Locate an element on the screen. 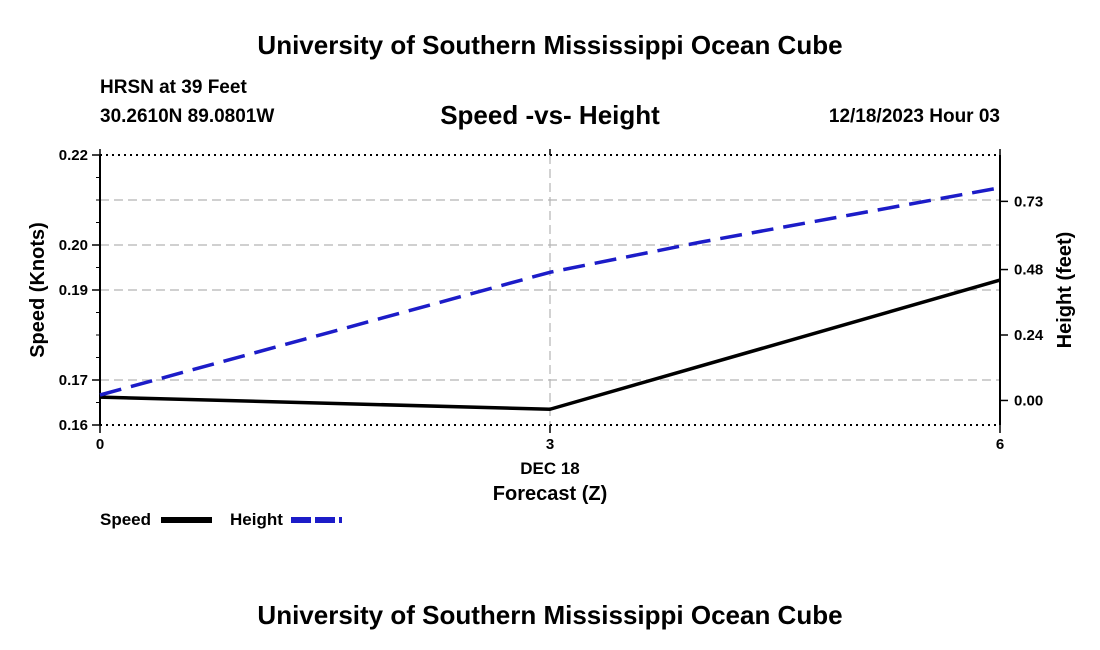 The height and width of the screenshot is (650, 1100). y2-tick-label: 0.24 is located at coordinates (1029, 335).